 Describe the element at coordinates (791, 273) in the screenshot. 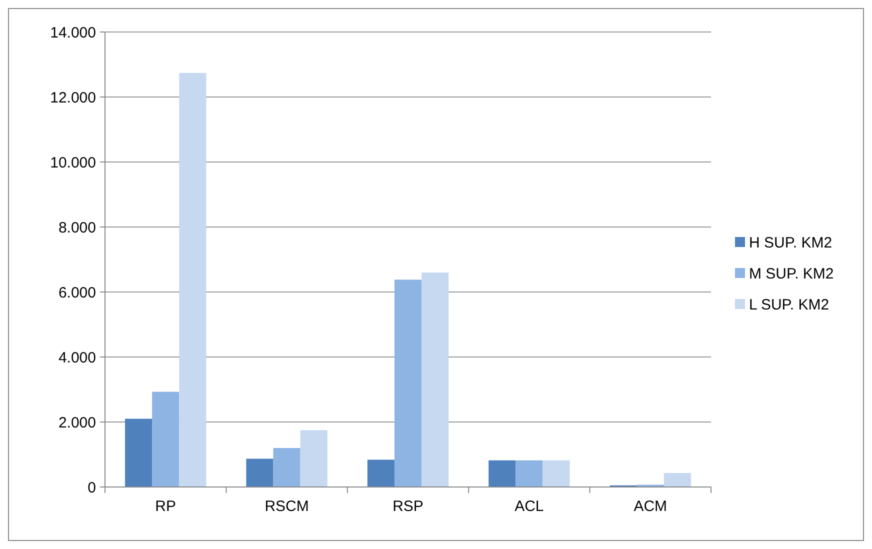

I see `legend-label: M SUP. KM2` at that location.